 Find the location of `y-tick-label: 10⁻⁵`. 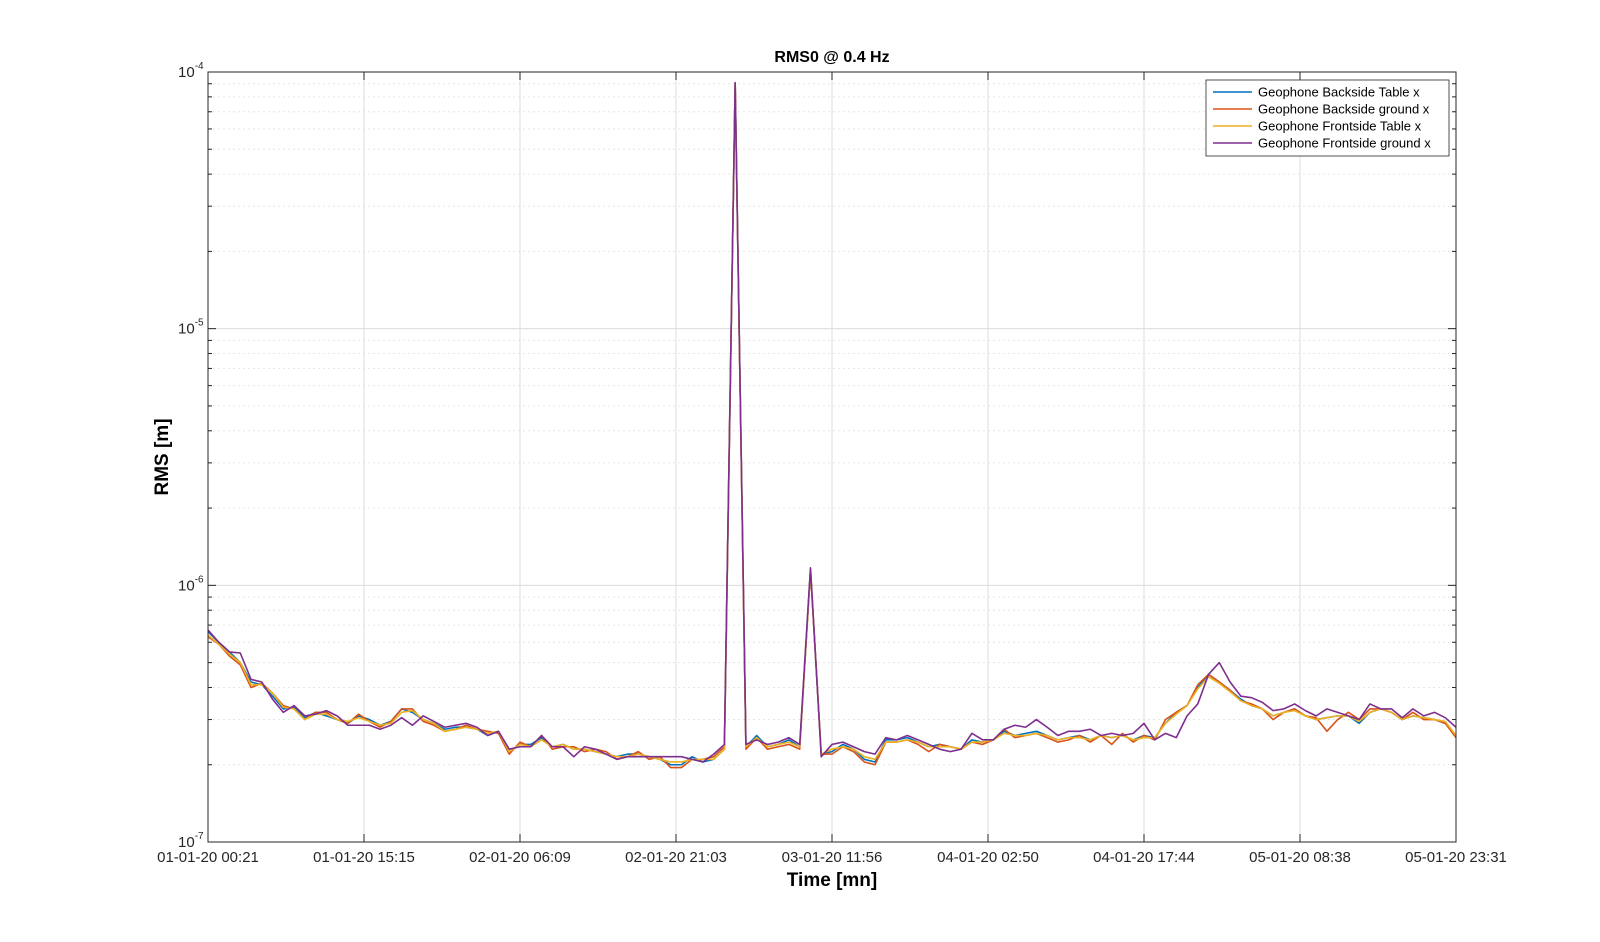

y-tick-label: 10⁻⁵ is located at coordinates (191, 328).